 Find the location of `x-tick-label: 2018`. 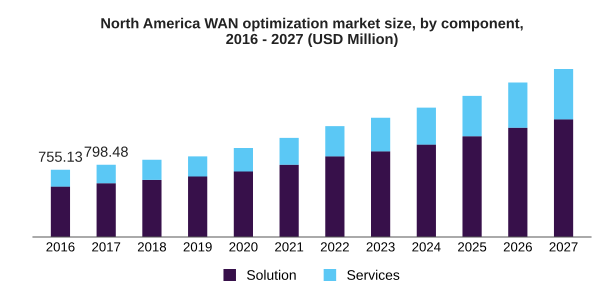

x-tick-label: 2018 is located at coordinates (152, 247).